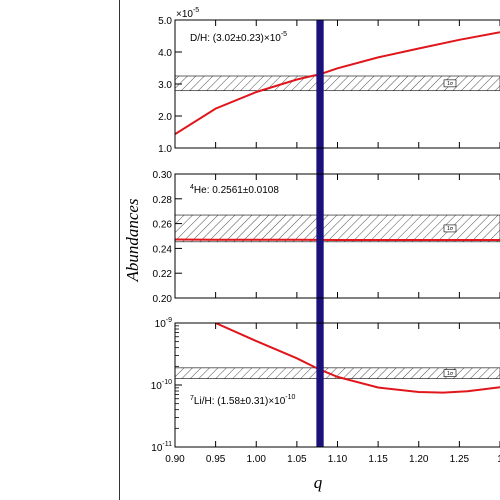 This screenshot has width=500, height=500. Describe the element at coordinates (163, 323) in the screenshot. I see `y-tick-label-li-2: 10-9` at that location.